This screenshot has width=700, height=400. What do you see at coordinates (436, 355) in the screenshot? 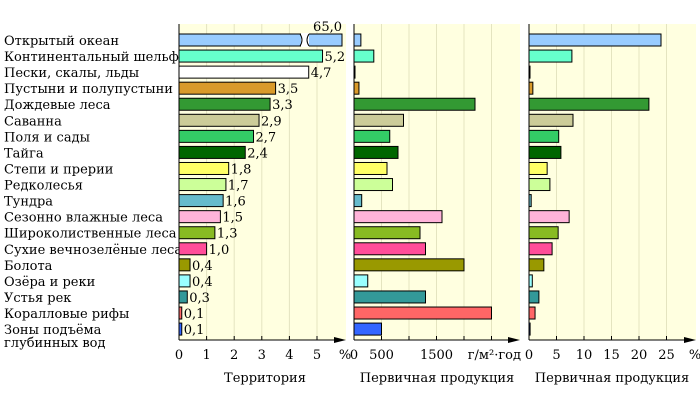
I see `x-tick-label: 1500` at bounding box center [436, 355].